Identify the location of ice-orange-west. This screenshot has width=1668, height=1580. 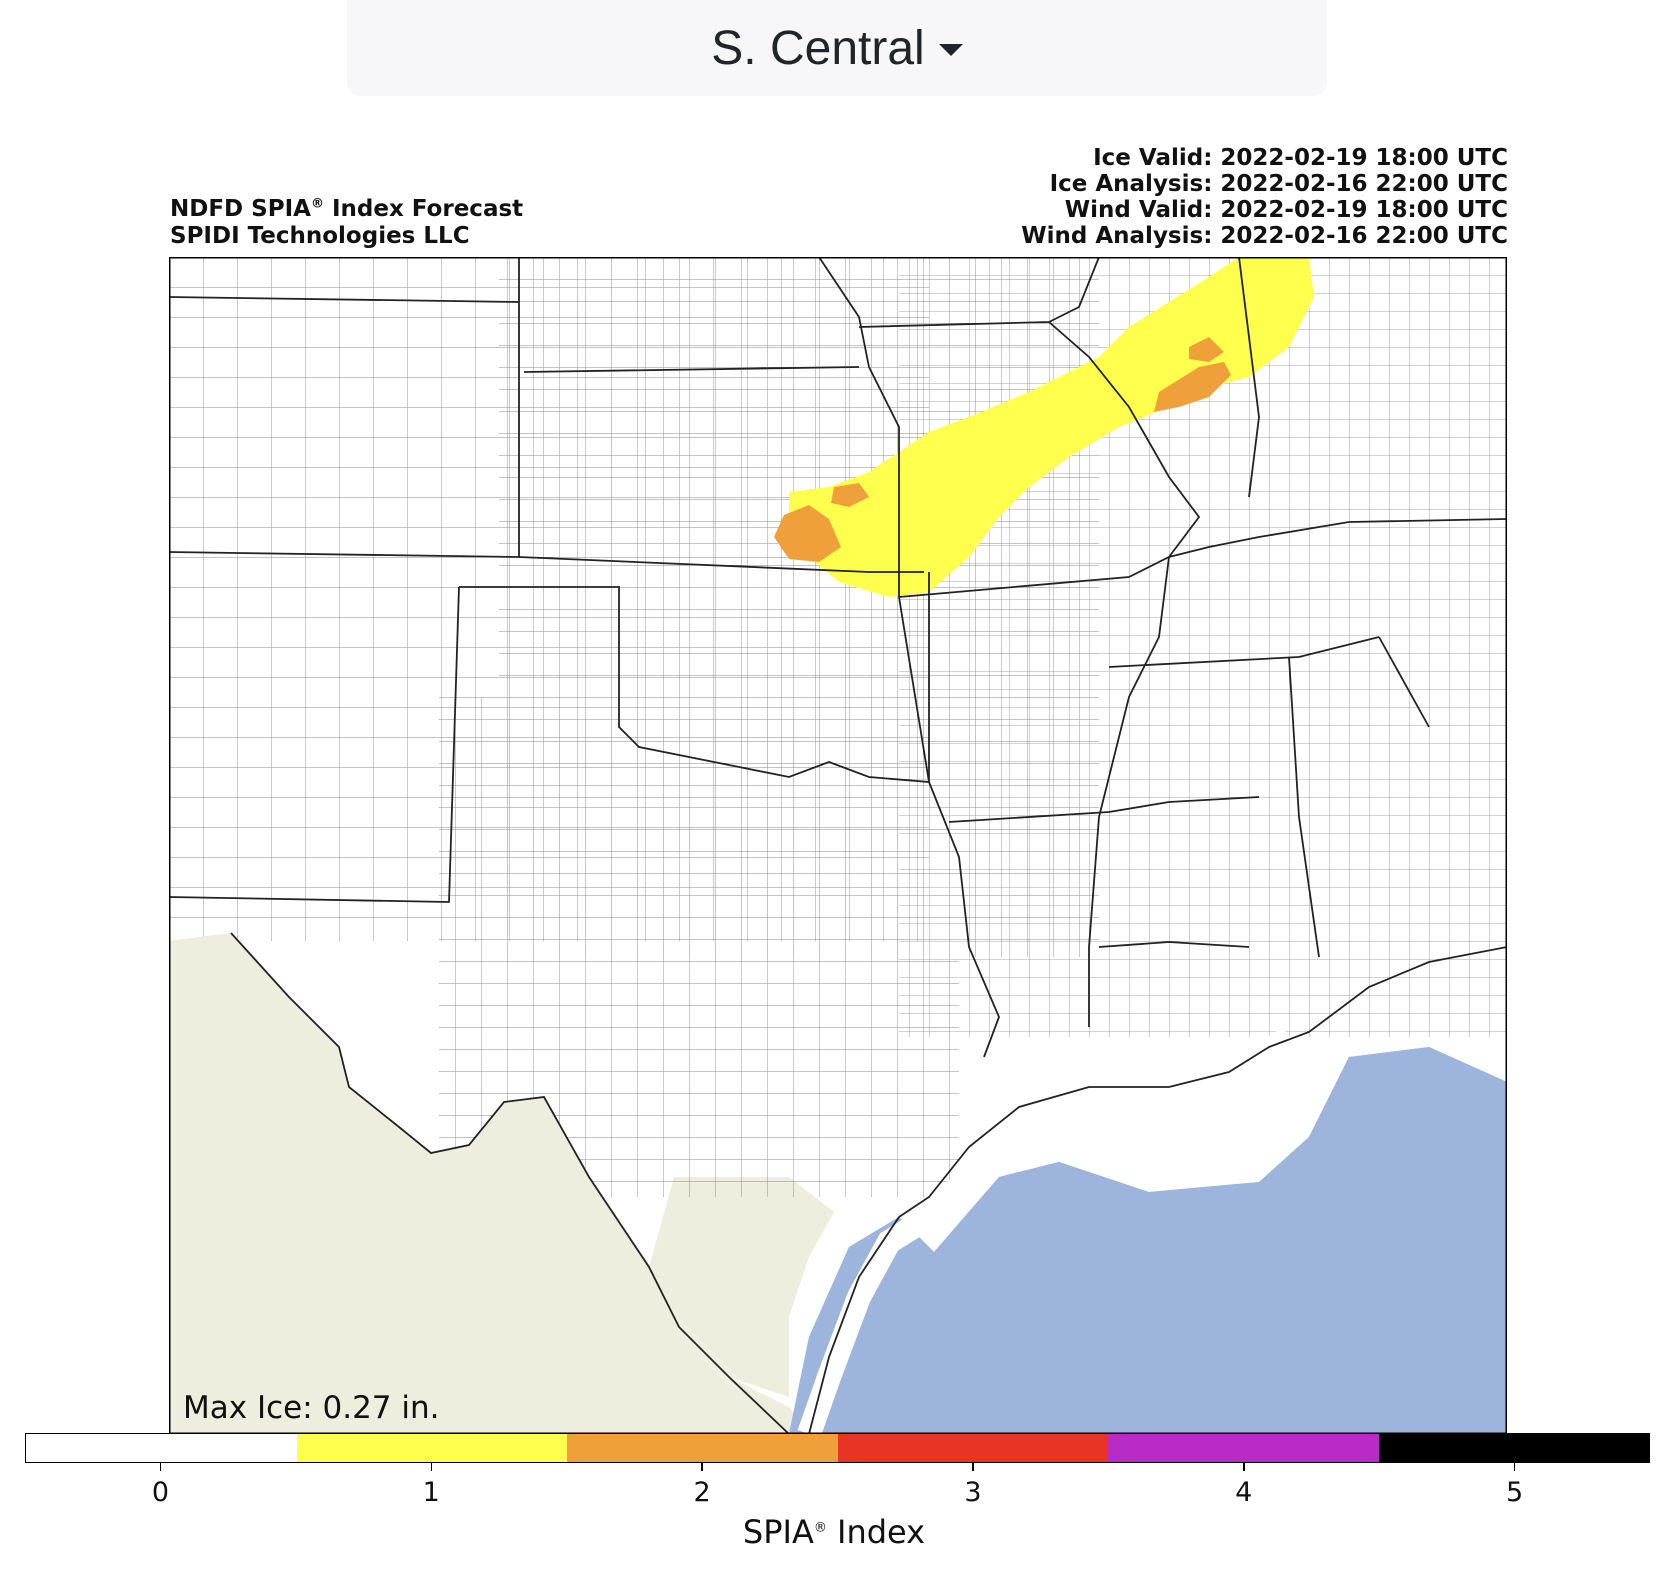
(807, 533).